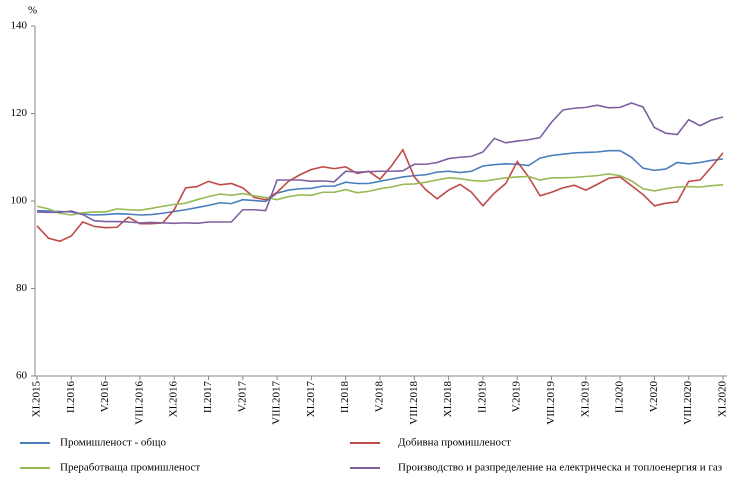 Image resolution: width=740 pixels, height=486 pixels. I want to click on legend-label: Преработваща промишленост, so click(130, 468).